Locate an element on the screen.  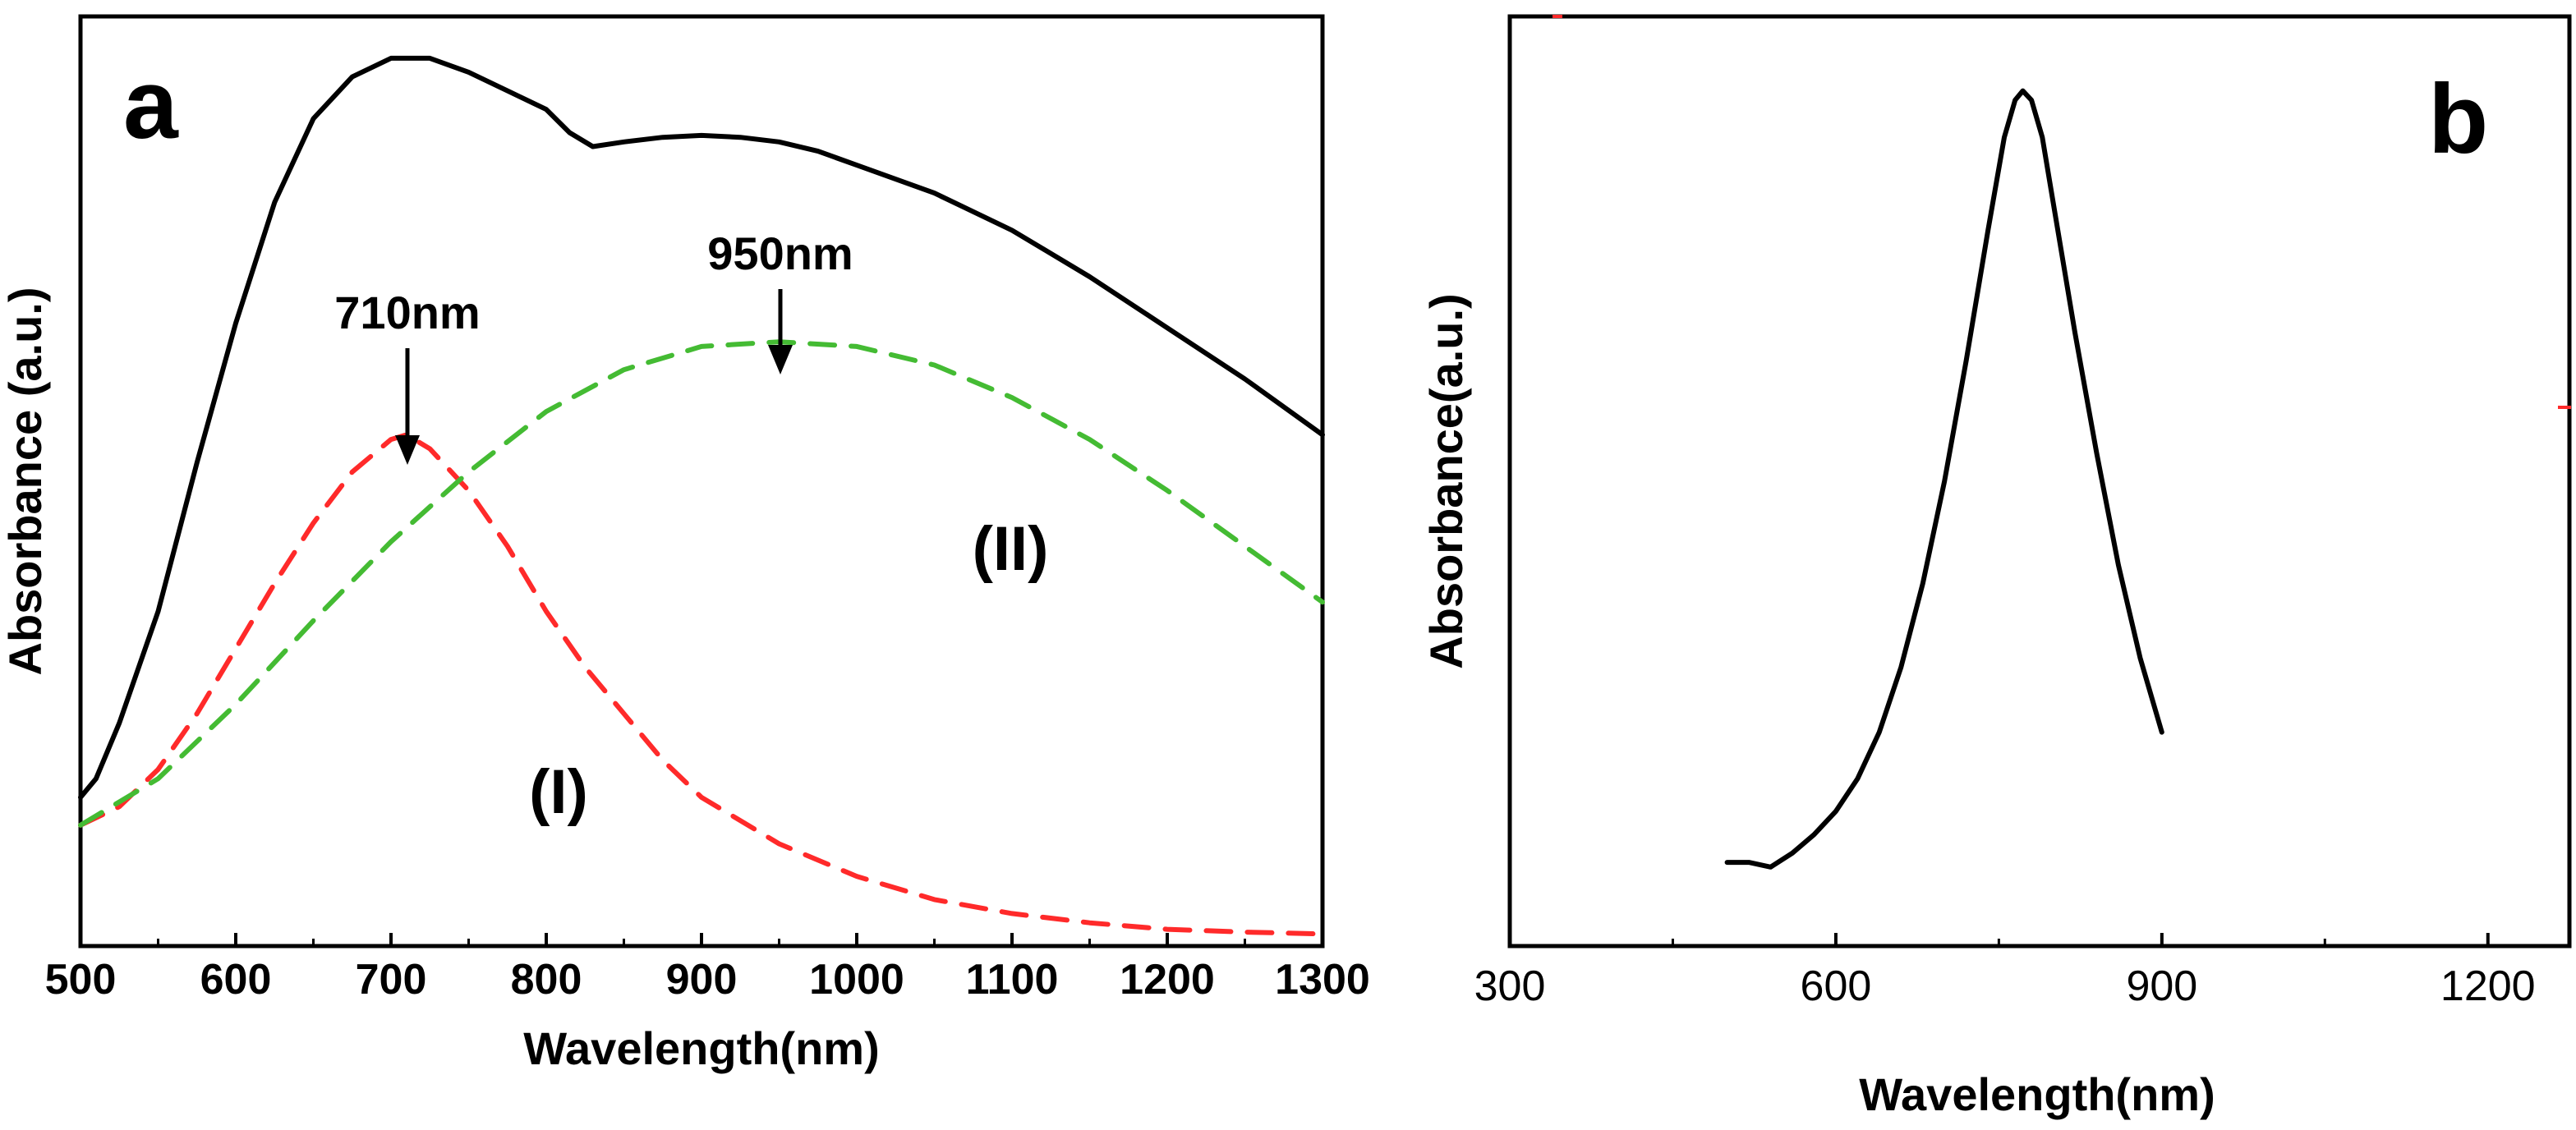
x-tick-label: 700 is located at coordinates (391, 980).